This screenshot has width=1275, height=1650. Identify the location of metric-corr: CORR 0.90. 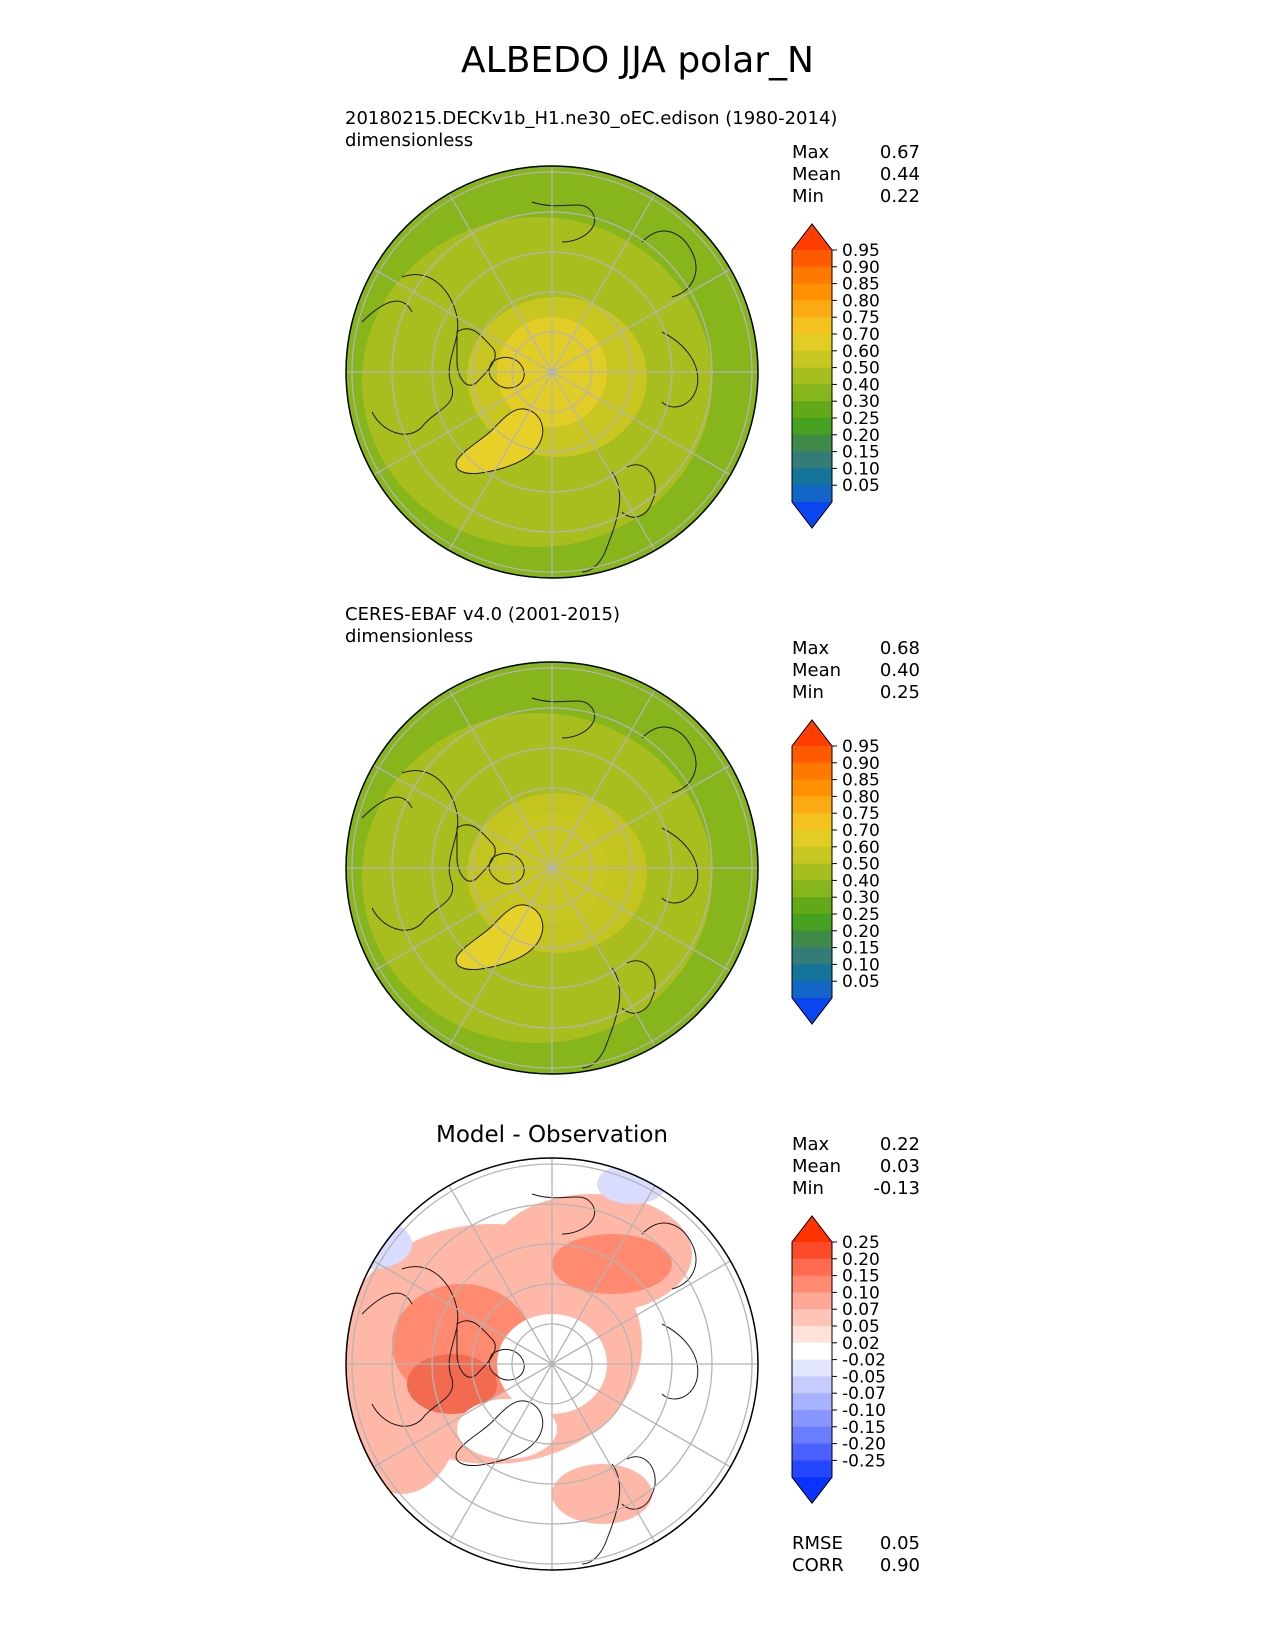
(856, 1566).